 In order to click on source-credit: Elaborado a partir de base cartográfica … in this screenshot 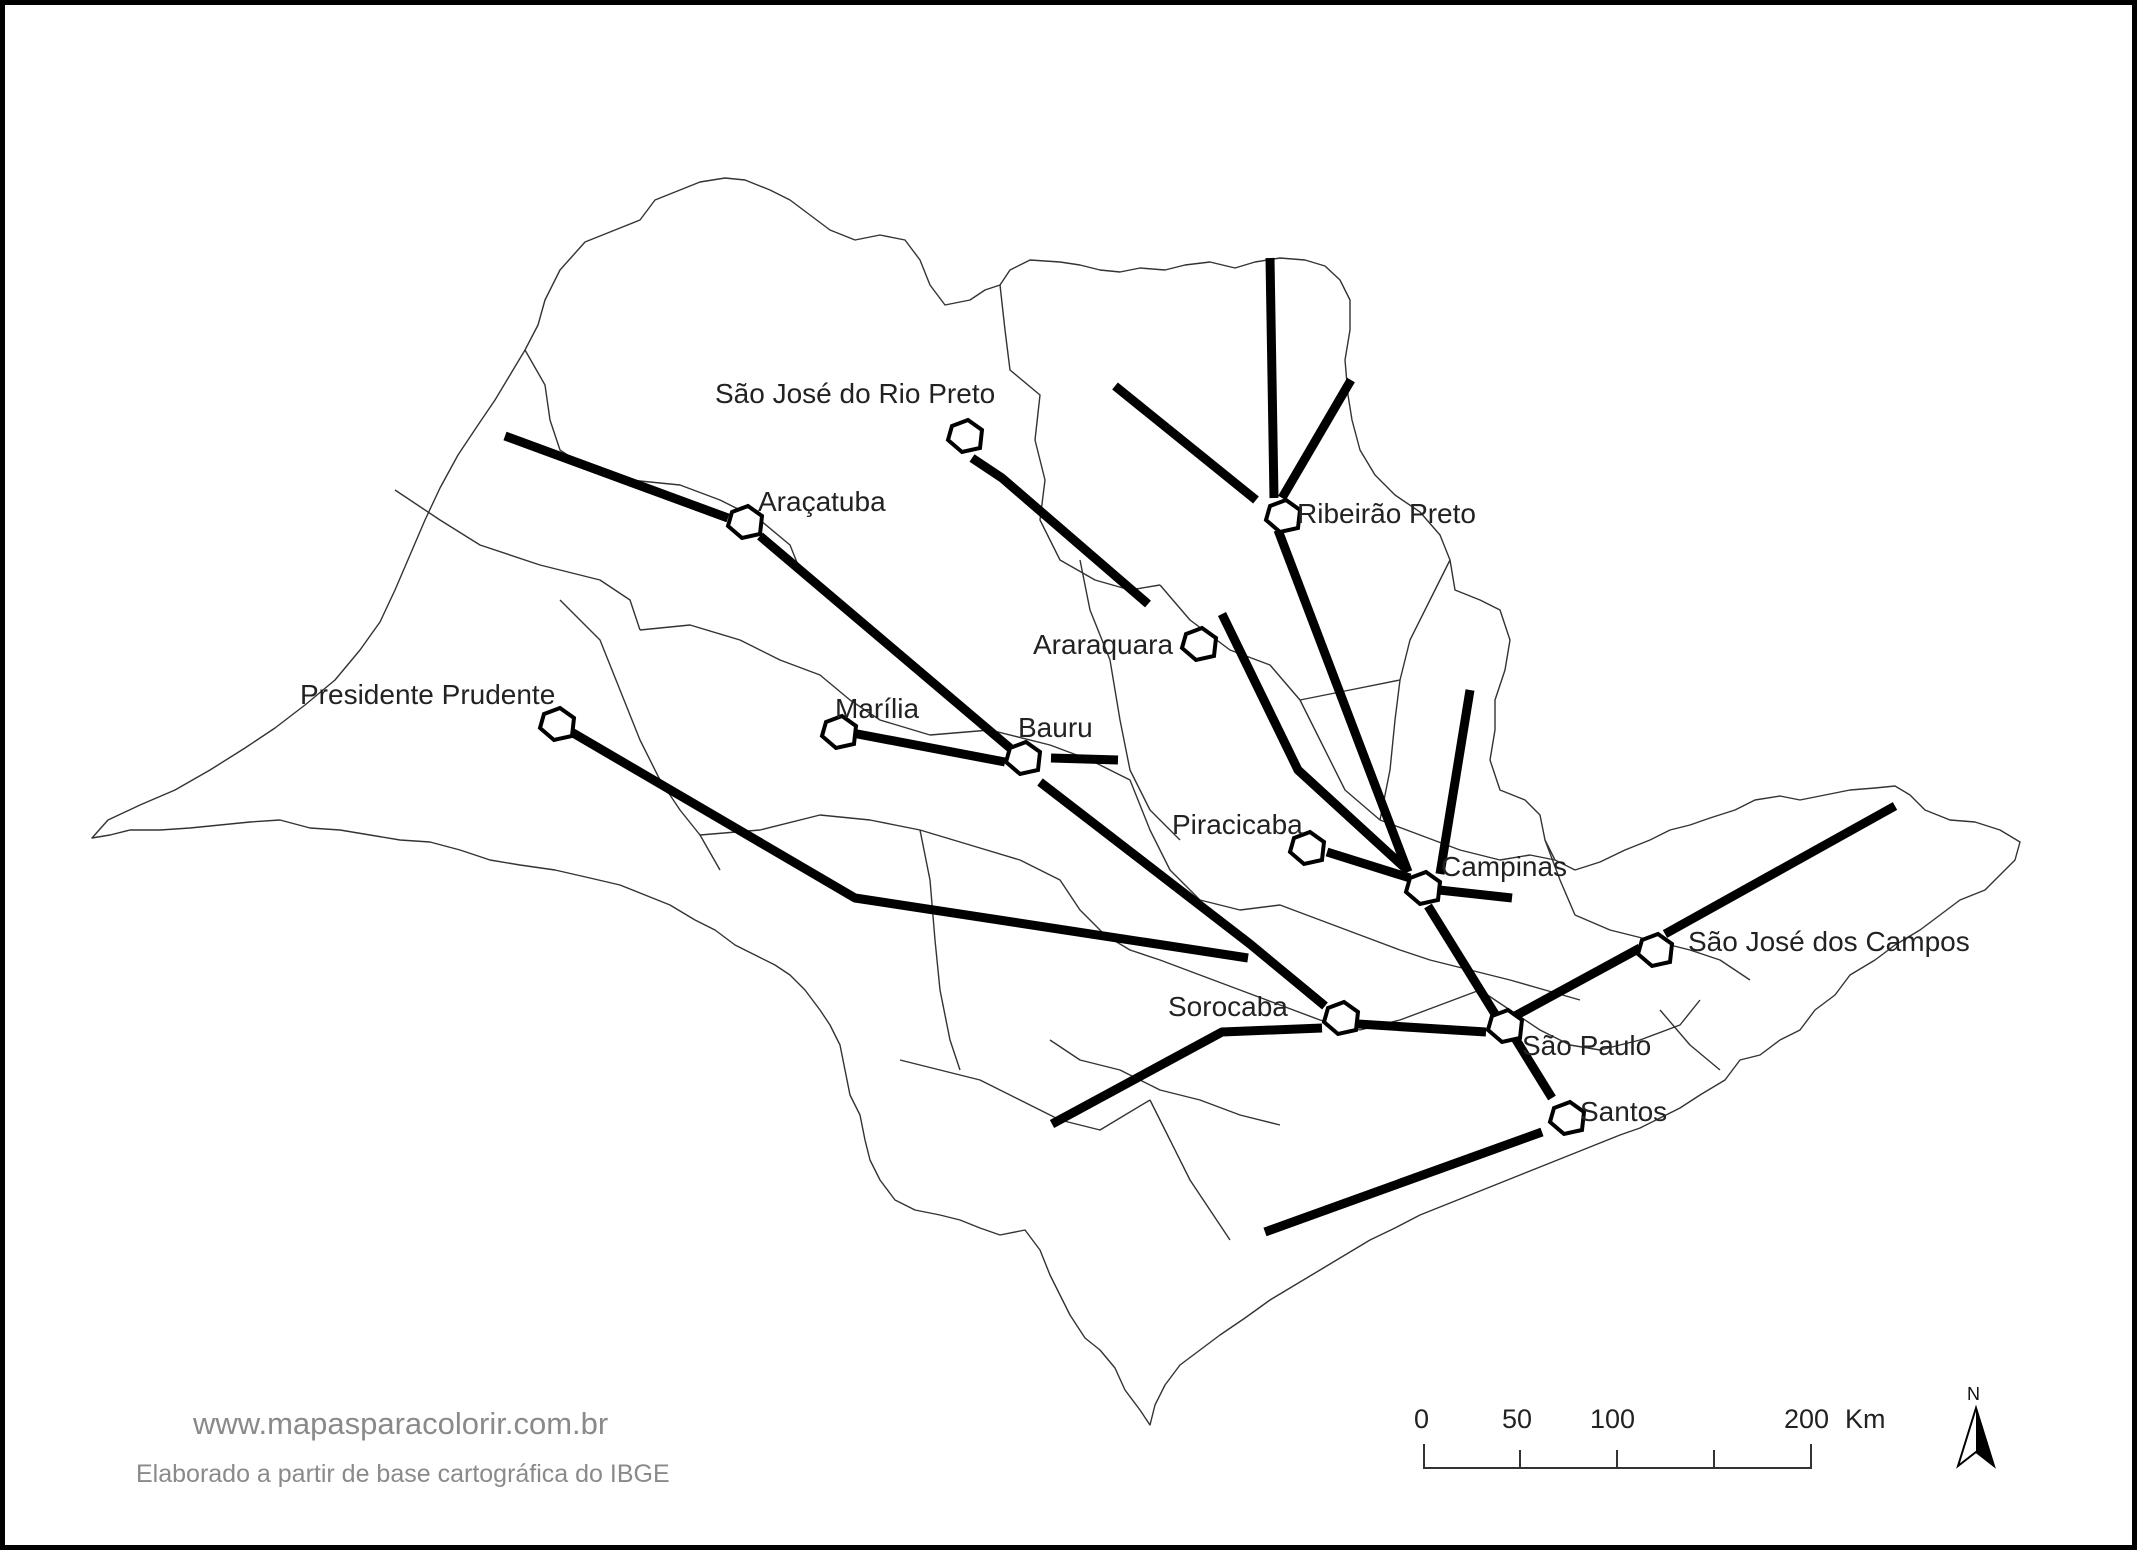, I will do `click(403, 1474)`.